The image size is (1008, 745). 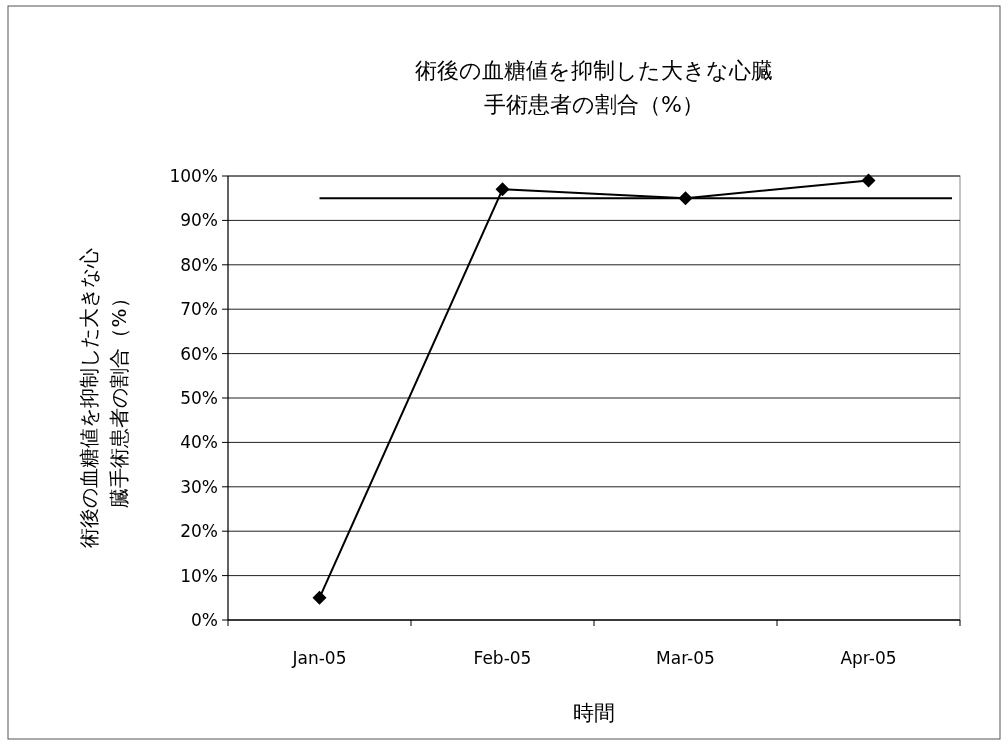 I want to click on x-tick-label: Apr-05, so click(x=868, y=658).